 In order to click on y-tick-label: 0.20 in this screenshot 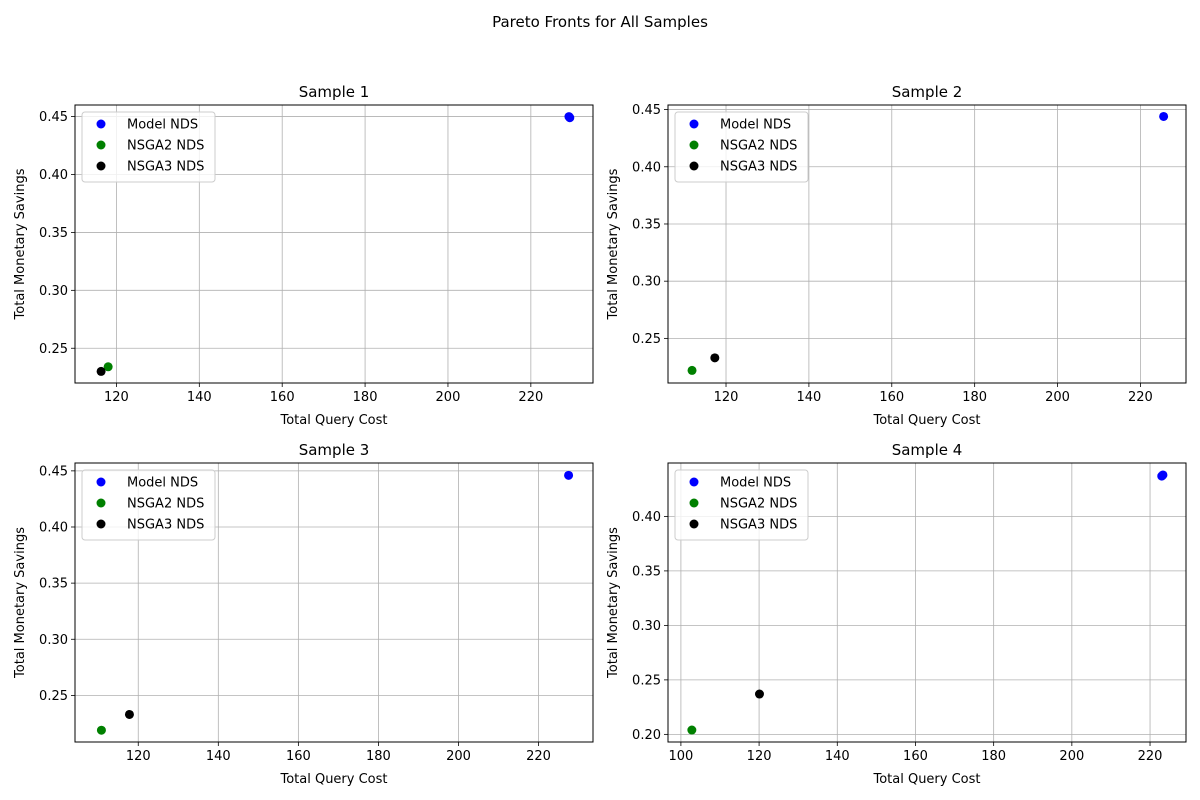, I will do `click(646, 735)`.